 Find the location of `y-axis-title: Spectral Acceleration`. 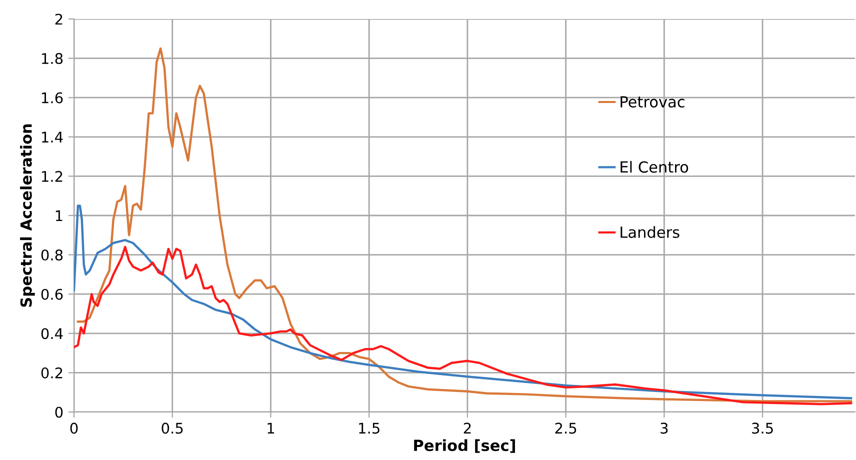

y-axis-title: Spectral Acceleration is located at coordinates (27, 215).